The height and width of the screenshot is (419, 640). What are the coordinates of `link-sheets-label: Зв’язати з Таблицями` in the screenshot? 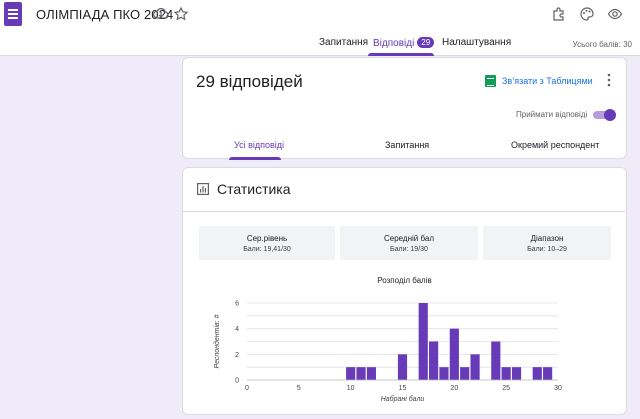 It's located at (547, 81).